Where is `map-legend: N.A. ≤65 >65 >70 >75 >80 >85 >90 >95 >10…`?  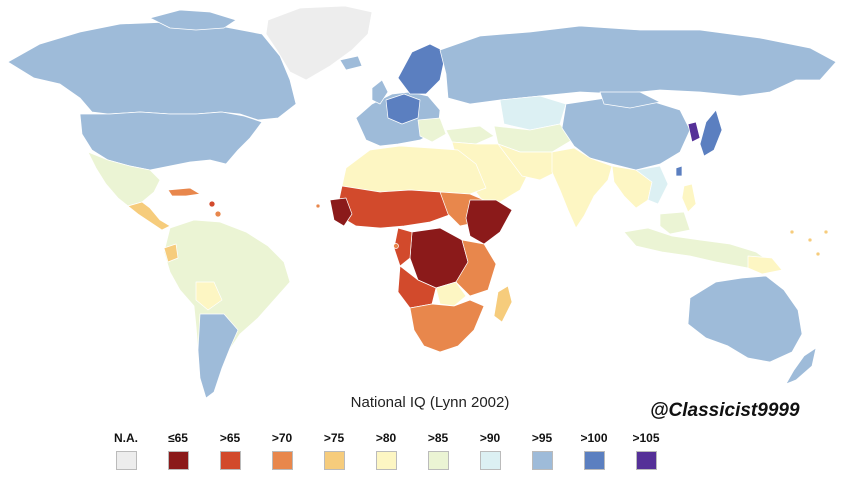
map-legend: N.A. ≤65 >65 >70 >75 >80 >85 >90 >95 >10… is located at coordinates (386, 450).